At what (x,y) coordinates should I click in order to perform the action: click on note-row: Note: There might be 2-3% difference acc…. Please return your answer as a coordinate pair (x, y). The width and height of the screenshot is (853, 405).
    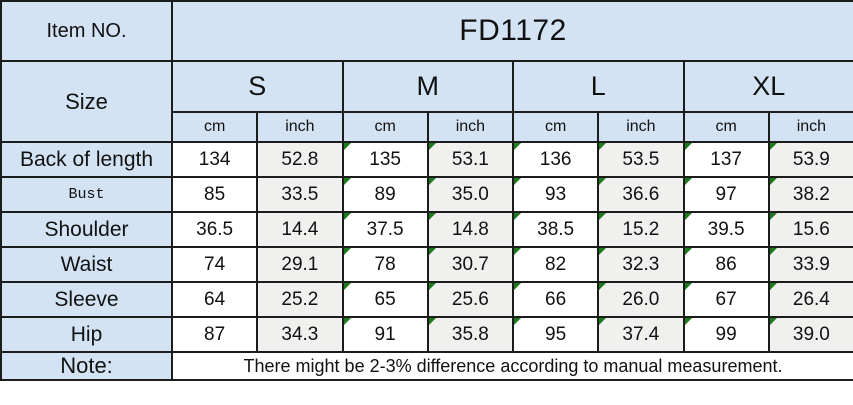
    Looking at the image, I should click on (426, 366).